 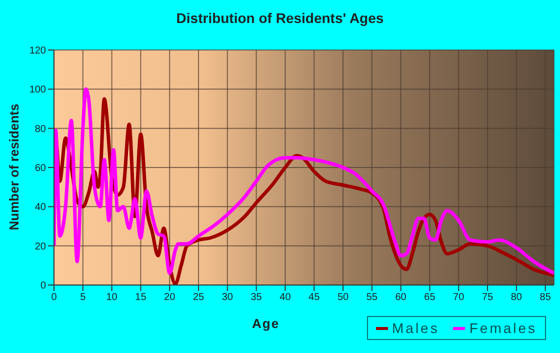 What do you see at coordinates (488, 298) in the screenshot?
I see `x-tick-label: 75` at bounding box center [488, 298].